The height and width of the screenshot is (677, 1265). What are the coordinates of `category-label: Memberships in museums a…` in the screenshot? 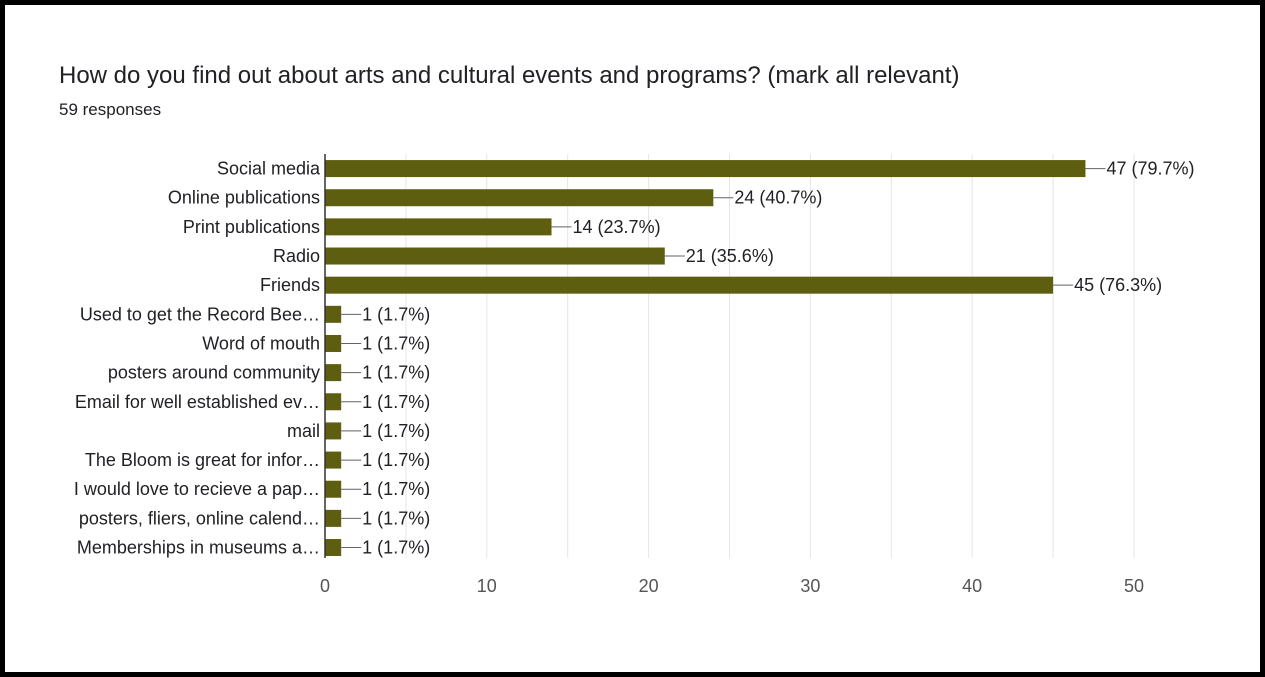 It's located at (198, 548).